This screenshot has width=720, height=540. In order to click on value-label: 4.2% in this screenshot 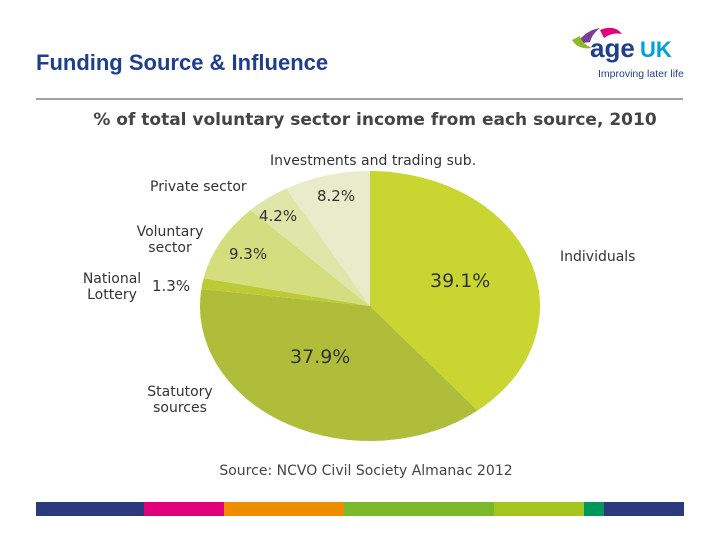, I will do `click(278, 216)`.